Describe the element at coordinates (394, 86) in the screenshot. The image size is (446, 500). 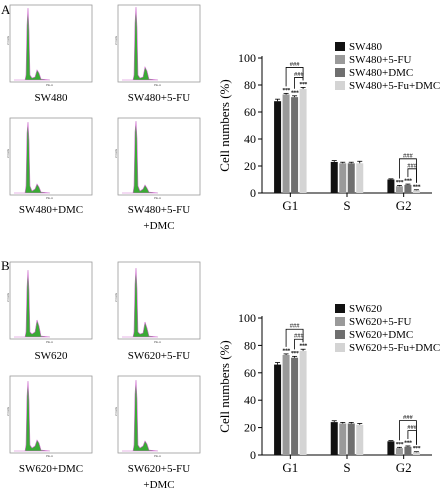
I see `legend-label: SW480+5-Fu+DMC` at that location.